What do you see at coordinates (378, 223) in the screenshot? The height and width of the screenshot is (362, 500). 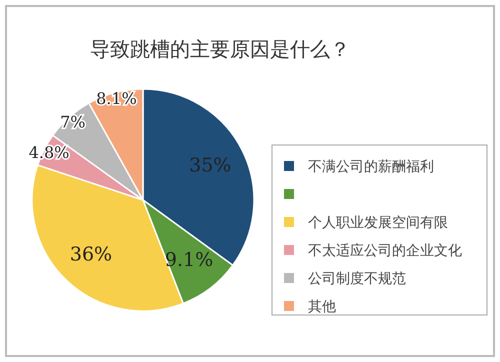 I see `legend-label: 个人职业发展空间有限` at bounding box center [378, 223].